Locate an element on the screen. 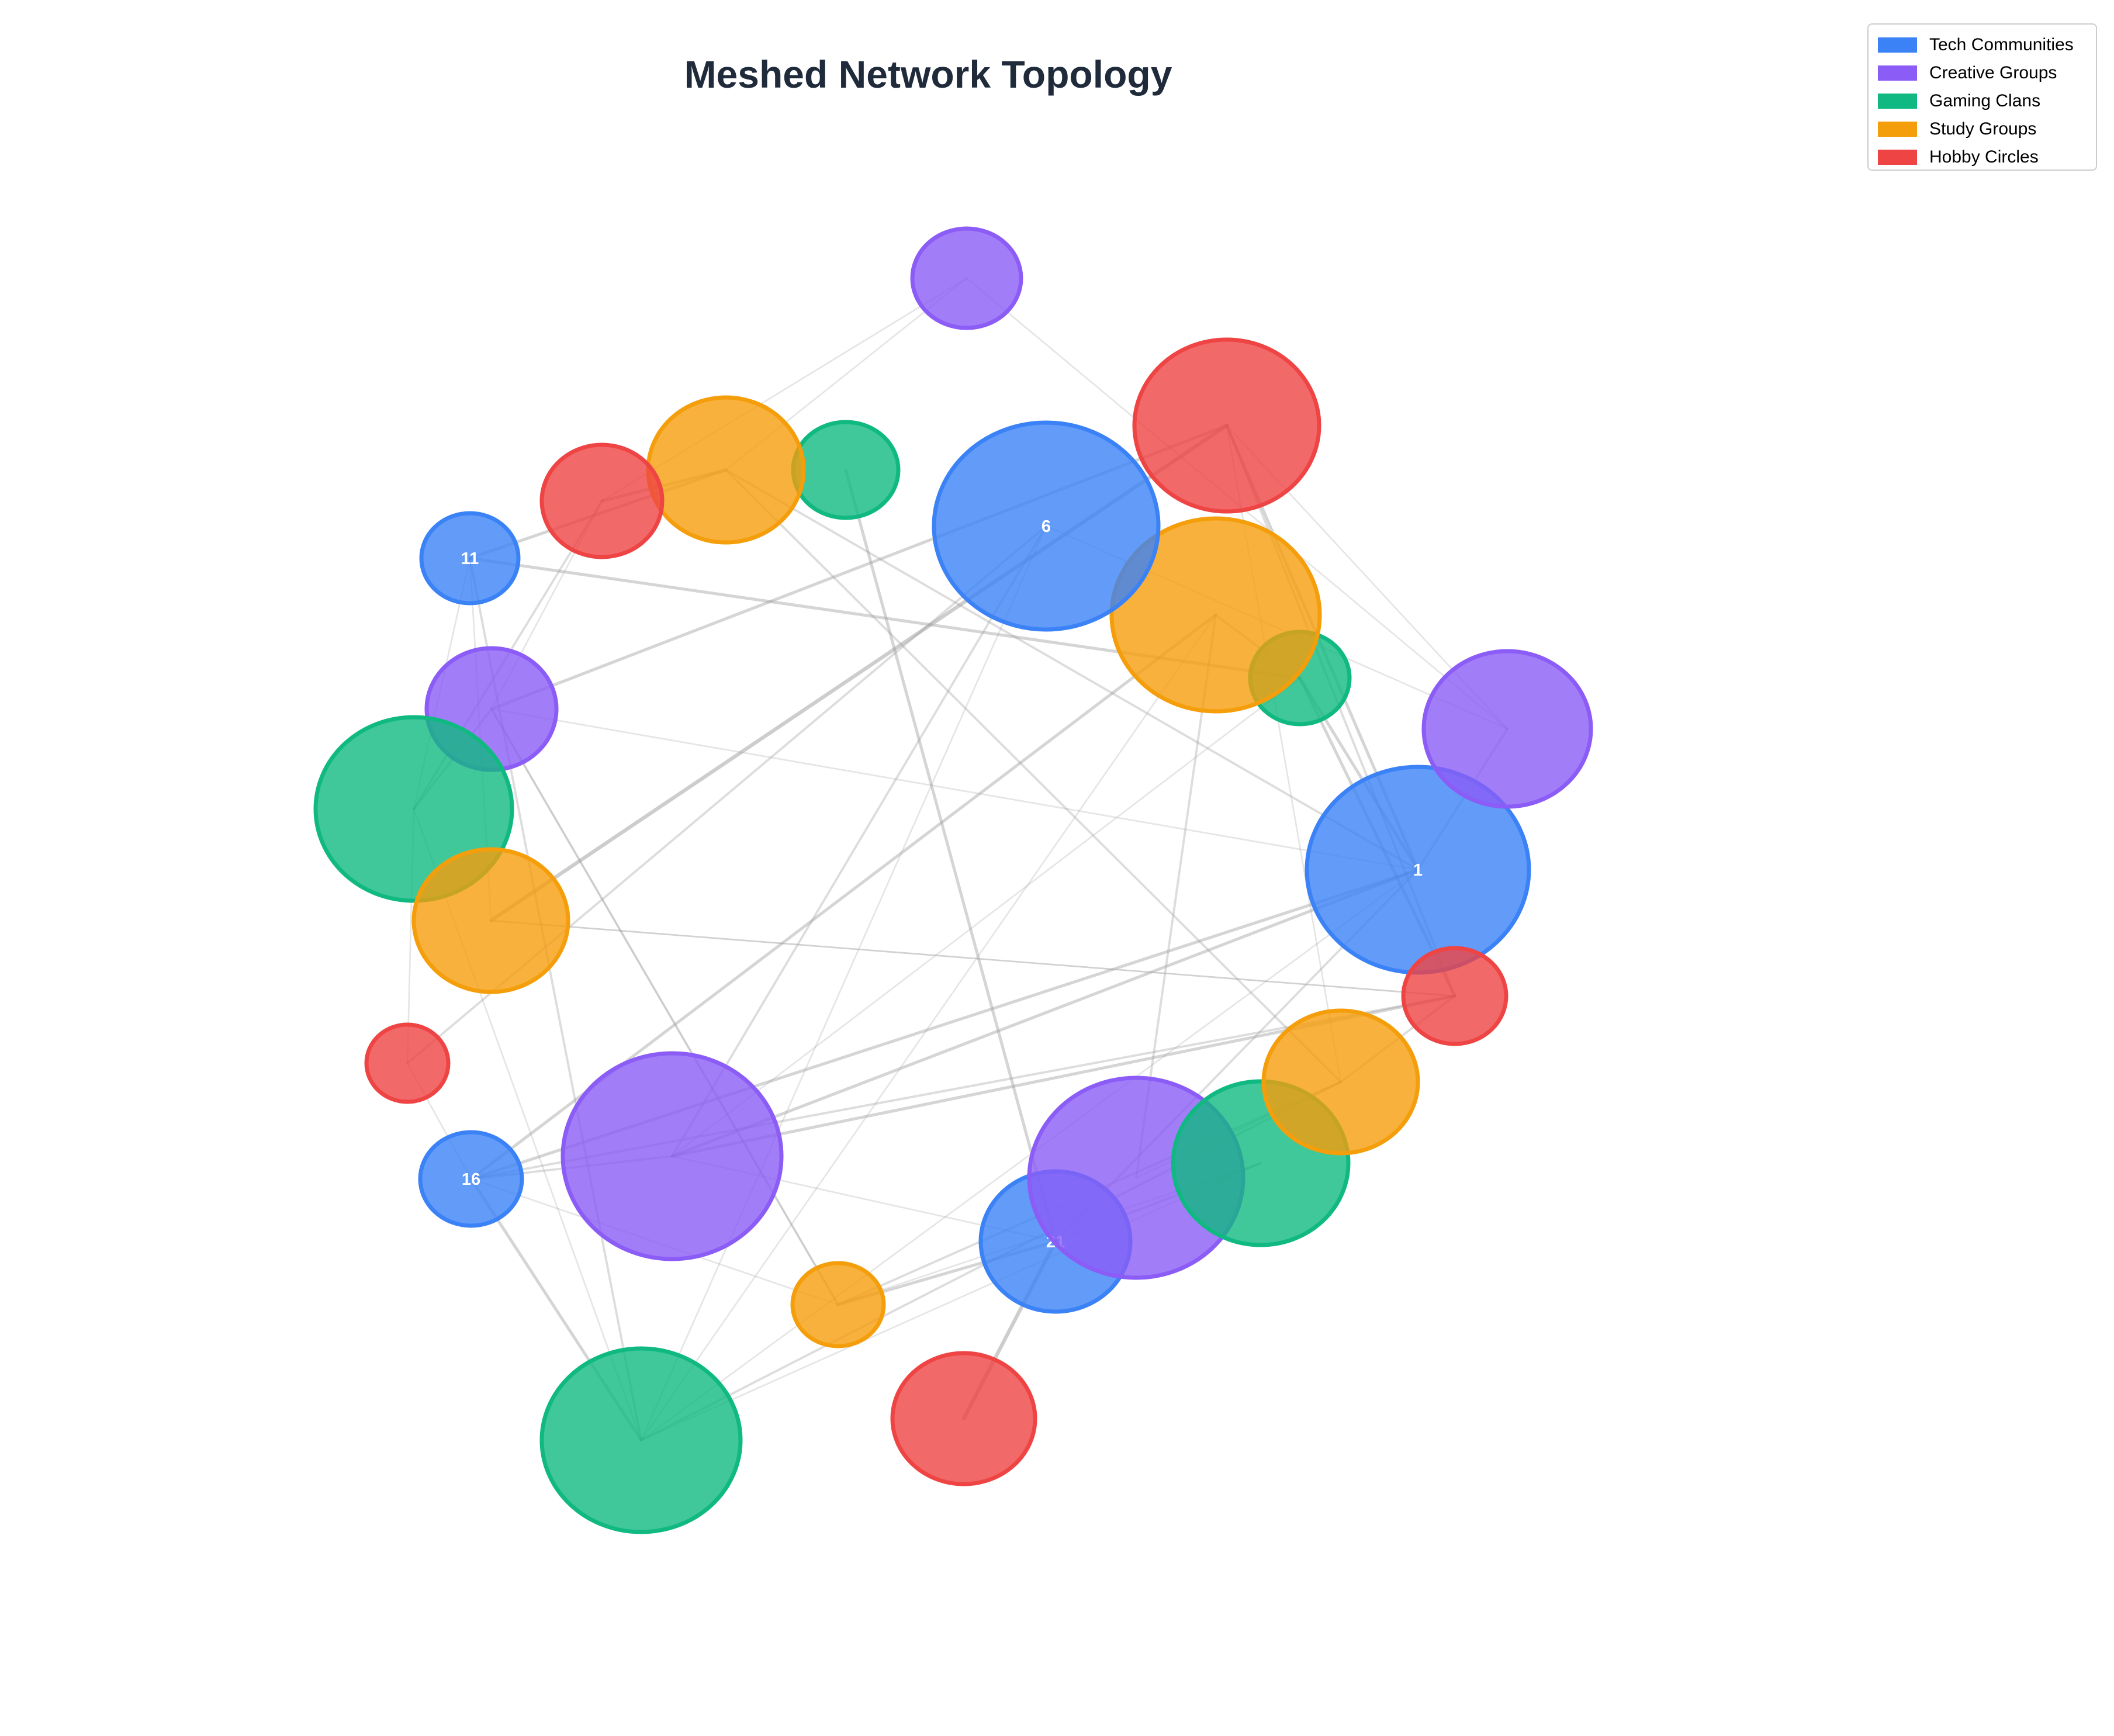 The height and width of the screenshot is (1736, 2114). legend-label-hobby: Hobby Circles is located at coordinates (1984, 157).